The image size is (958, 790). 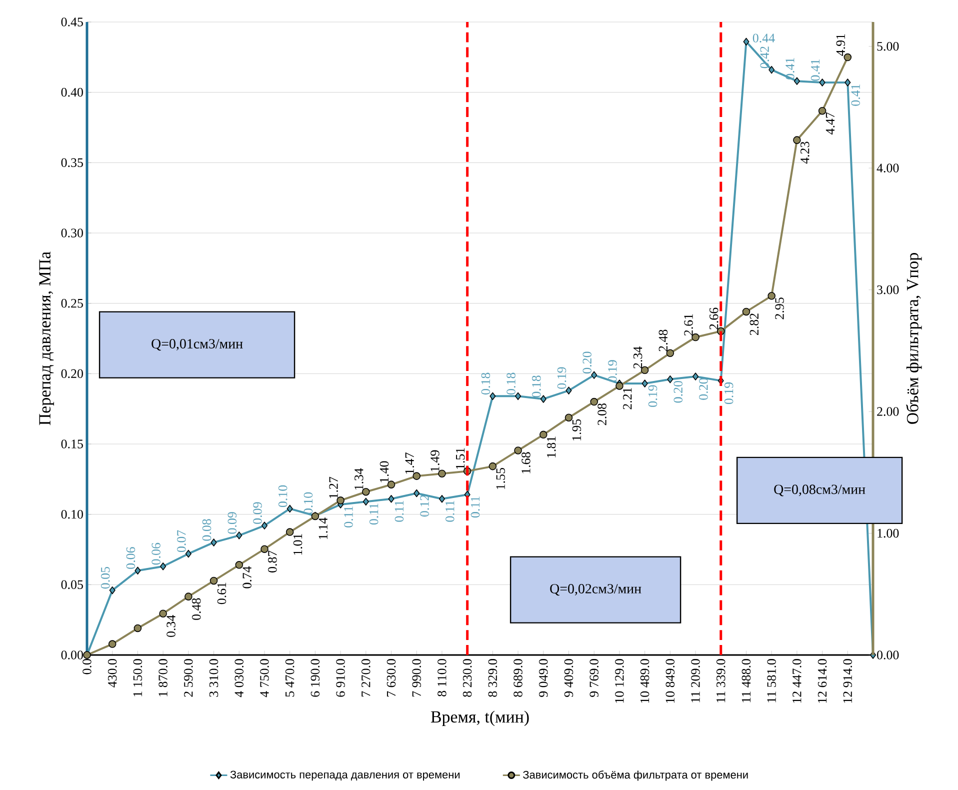 I want to click on x-tick-label: 7 990.0, so click(x=417, y=678).